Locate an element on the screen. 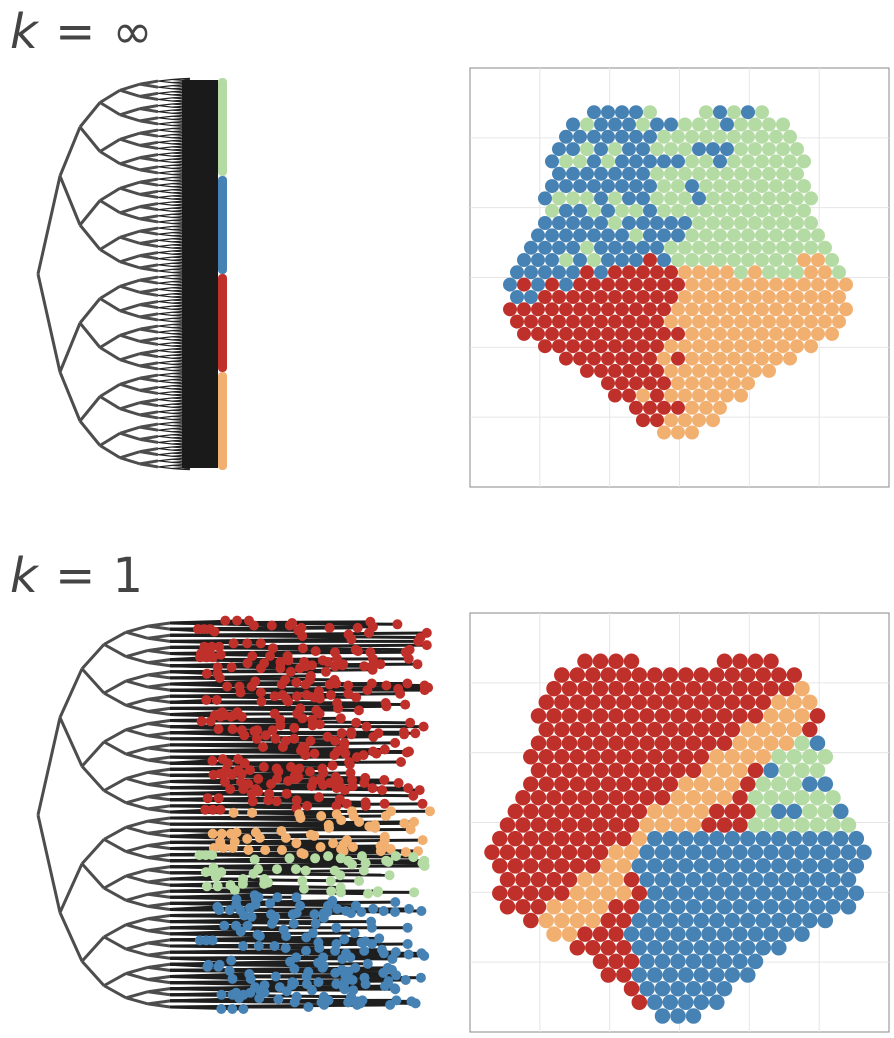 This screenshot has width=894, height=1038. dendrogram-top is located at coordinates (127, 274).